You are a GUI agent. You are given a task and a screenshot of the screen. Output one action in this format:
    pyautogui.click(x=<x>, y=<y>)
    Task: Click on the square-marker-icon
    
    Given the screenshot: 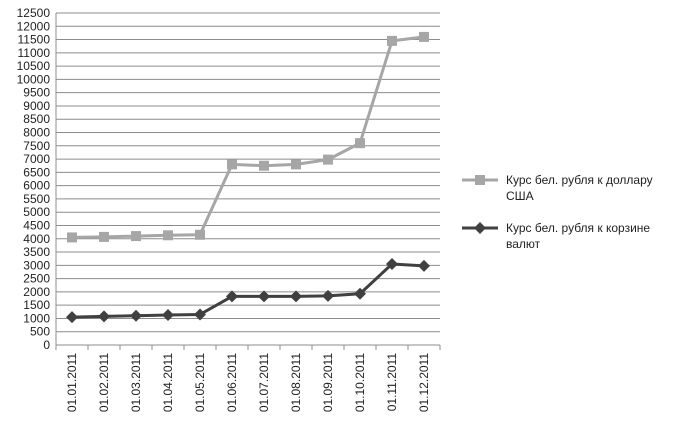 What is the action you would take?
    pyautogui.click(x=480, y=180)
    